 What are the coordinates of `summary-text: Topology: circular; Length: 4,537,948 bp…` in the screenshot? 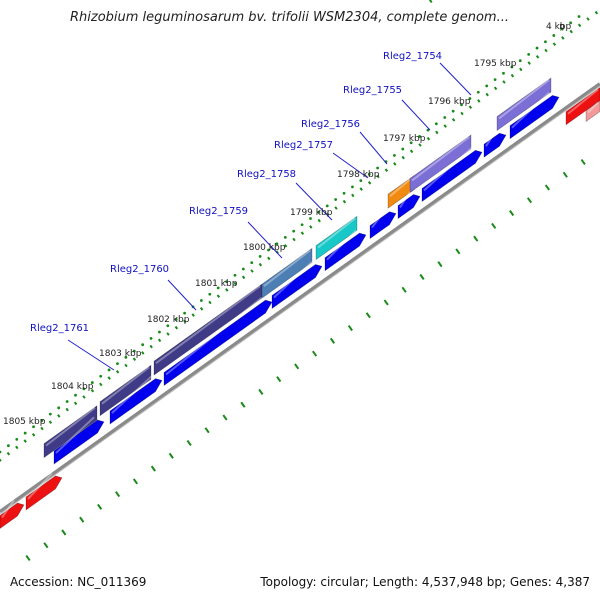 It's located at (425, 582).